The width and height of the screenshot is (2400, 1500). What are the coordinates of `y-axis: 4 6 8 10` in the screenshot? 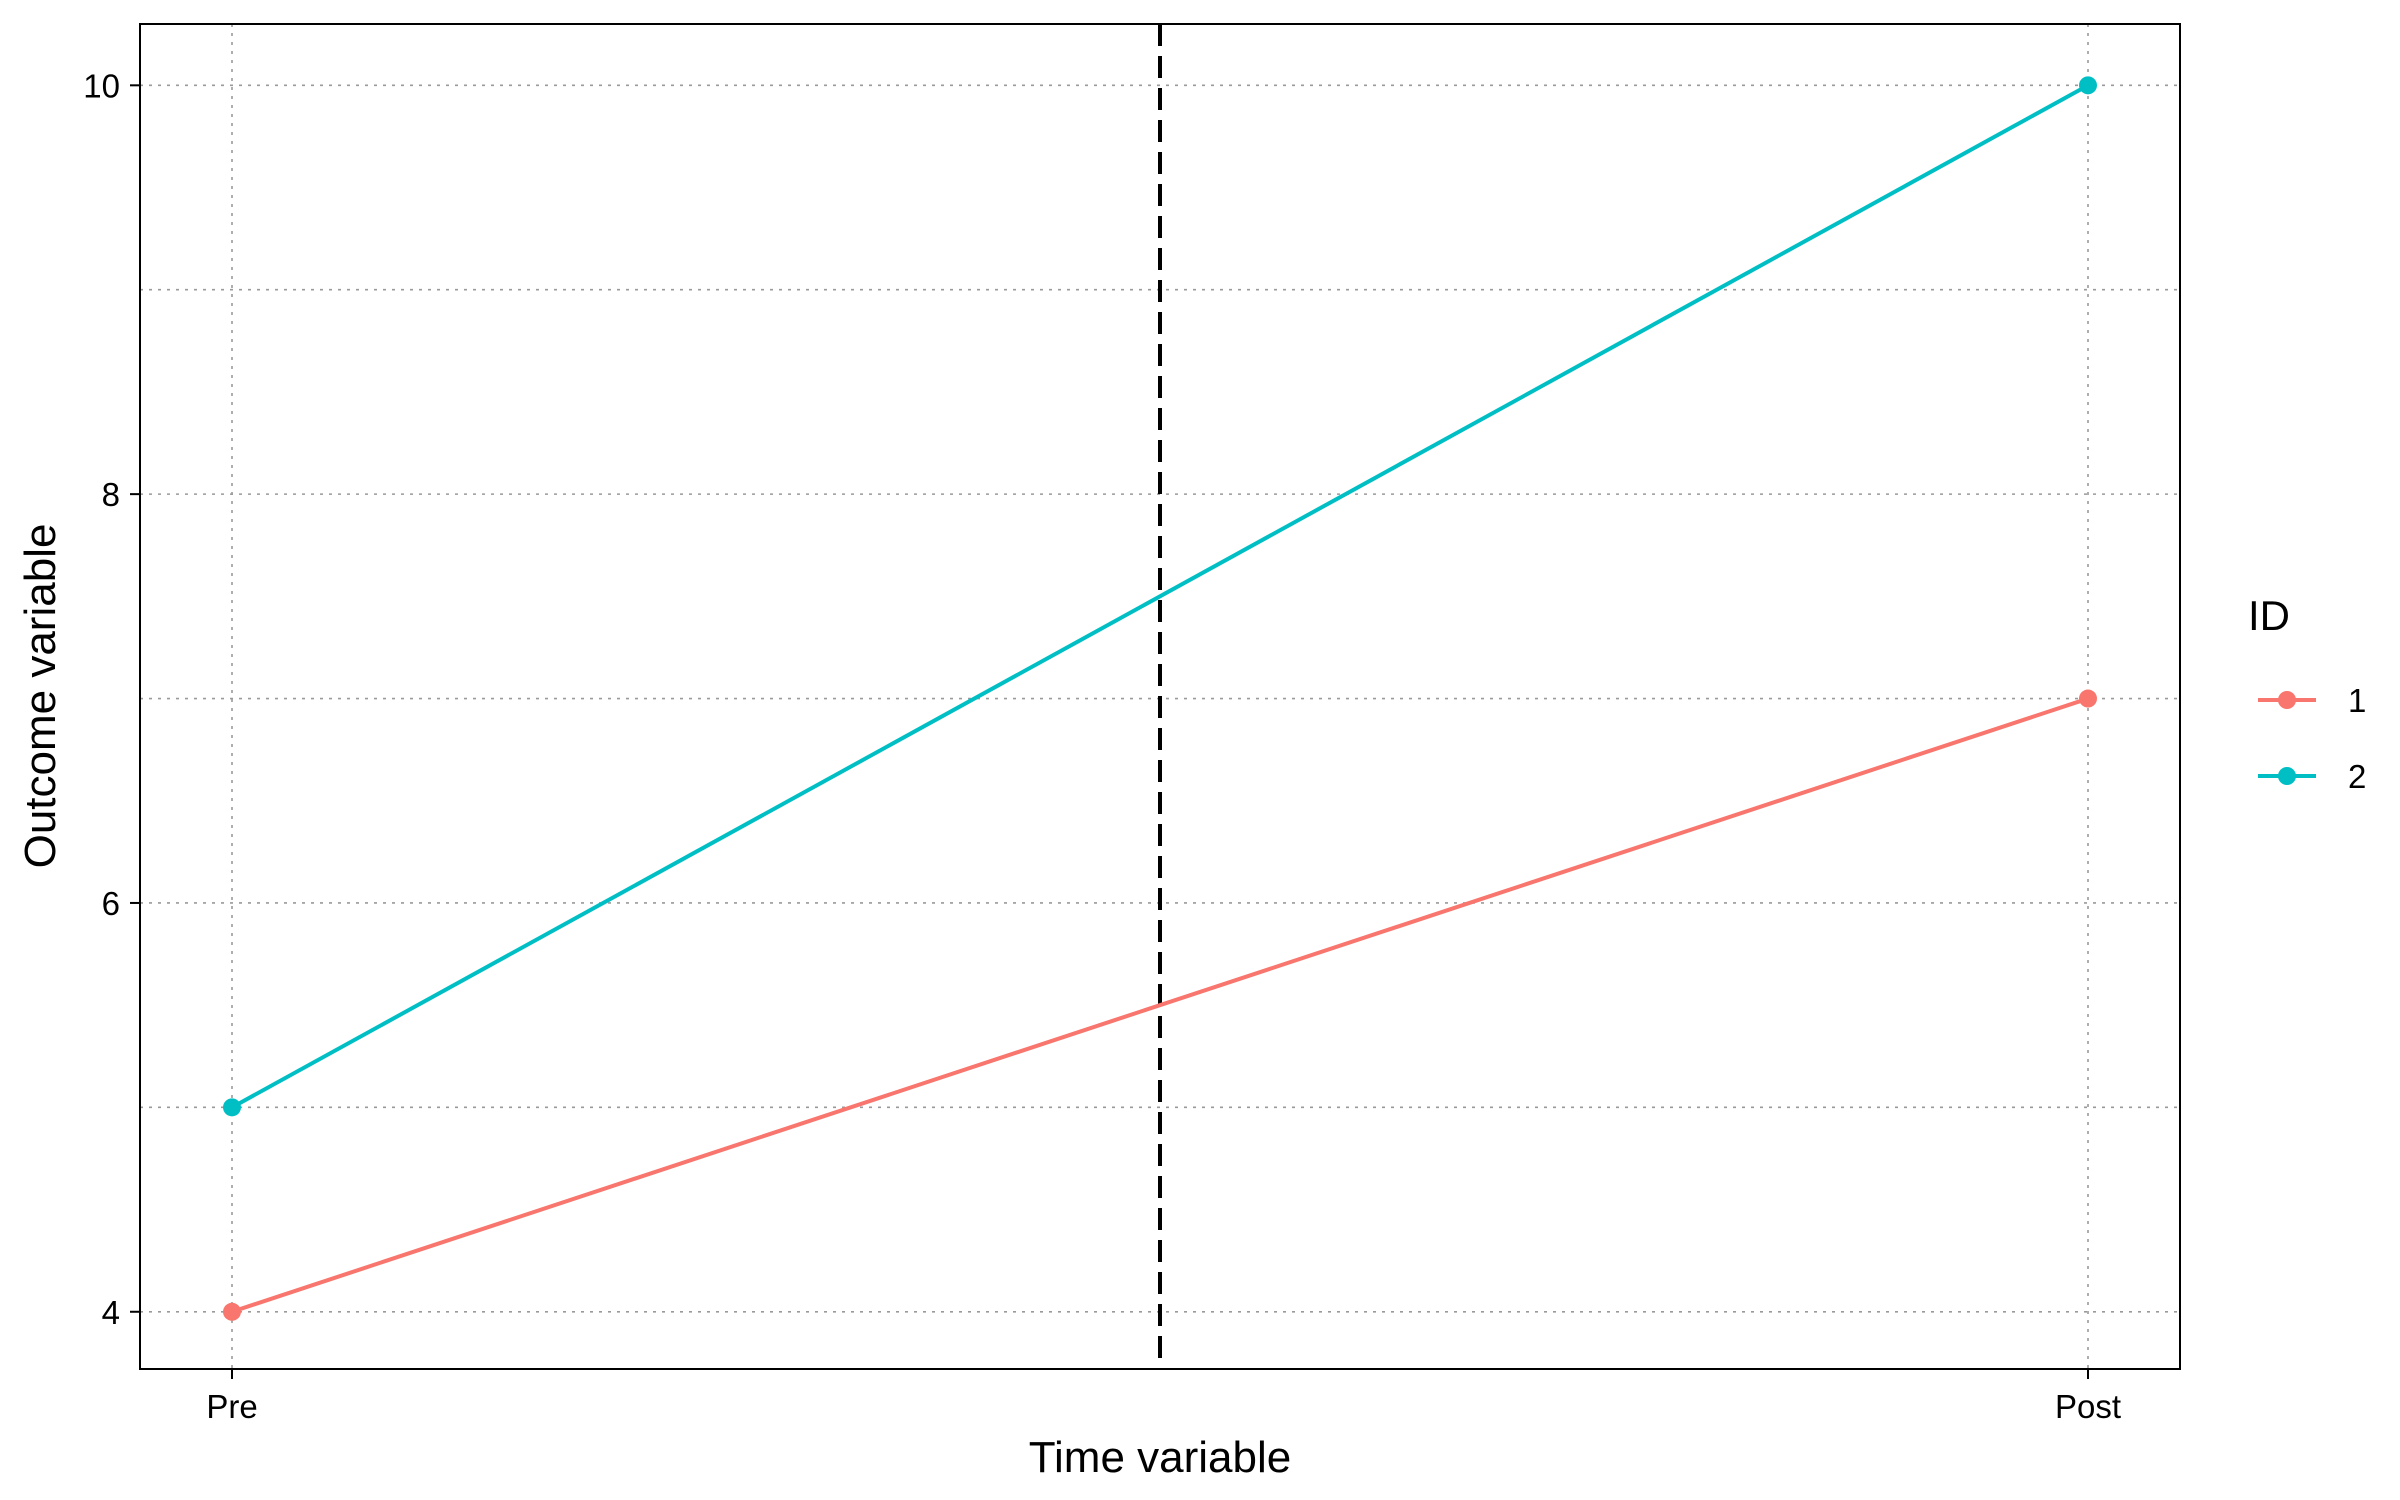 It's located at (111, 699).